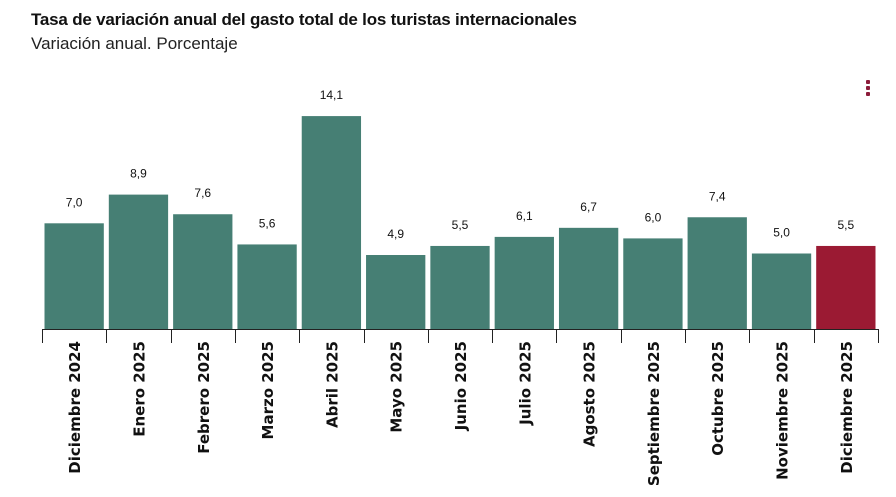  What do you see at coordinates (783, 410) in the screenshot?
I see `x-tick-label: Noviembre 2025` at bounding box center [783, 410].